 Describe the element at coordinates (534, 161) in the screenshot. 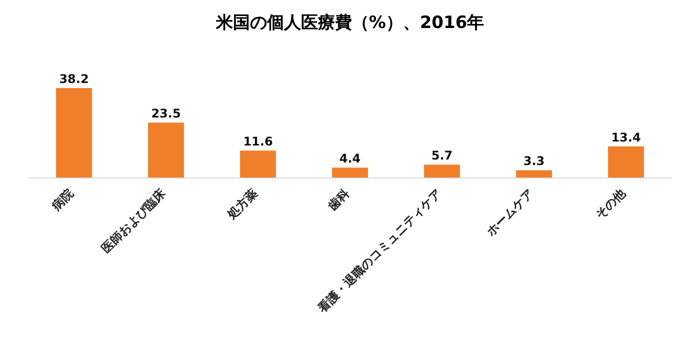

I see `data-label: 3.3` at that location.